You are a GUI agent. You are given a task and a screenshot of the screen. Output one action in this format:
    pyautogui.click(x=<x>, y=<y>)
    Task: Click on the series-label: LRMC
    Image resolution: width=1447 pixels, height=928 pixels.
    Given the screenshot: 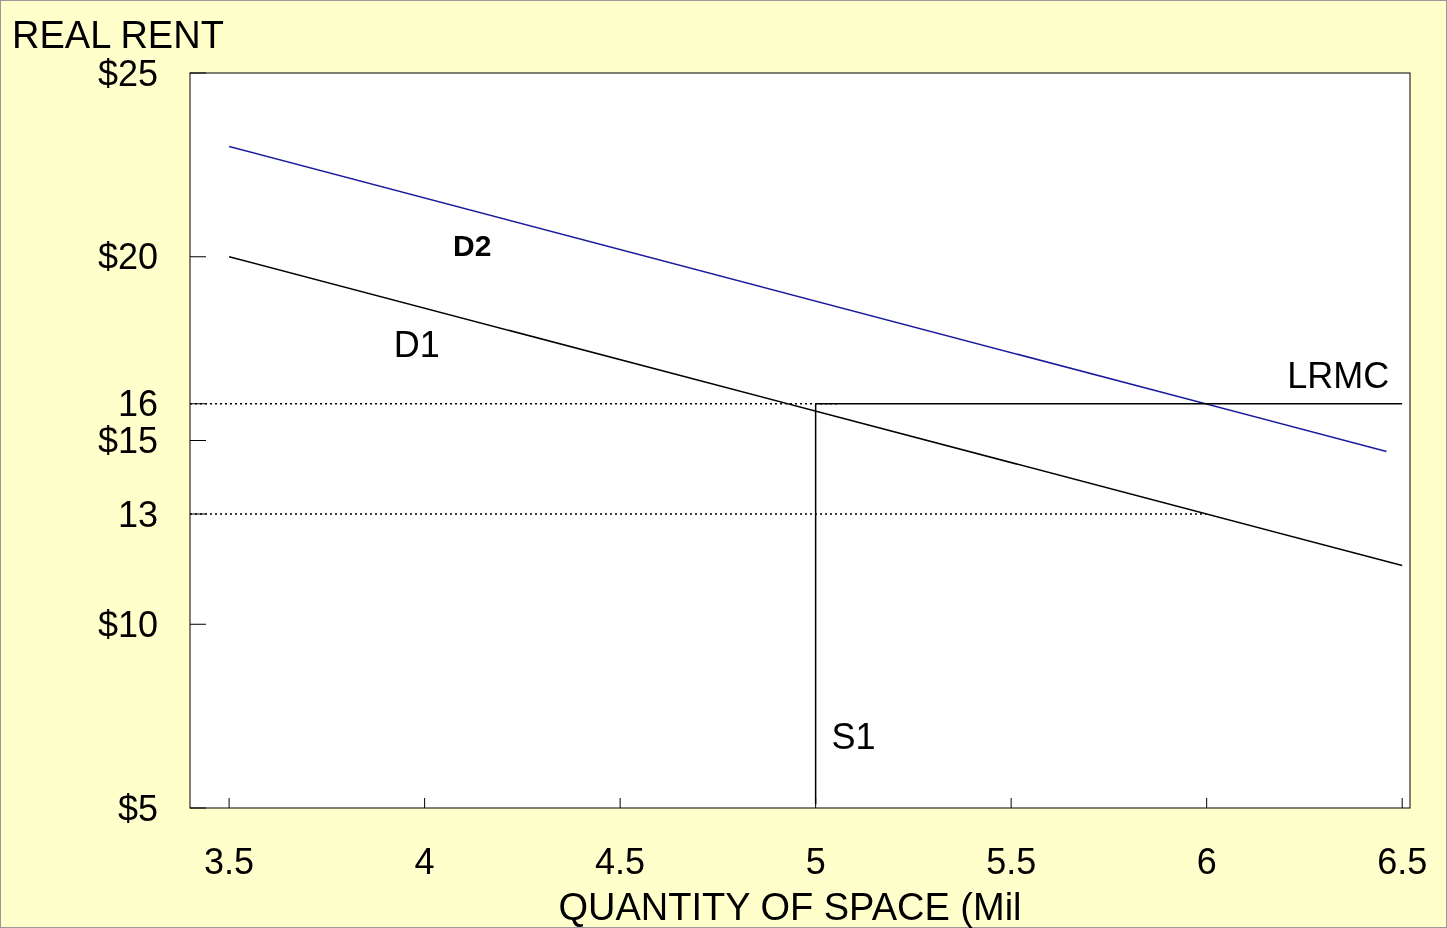 What is the action you would take?
    pyautogui.click(x=1338, y=376)
    